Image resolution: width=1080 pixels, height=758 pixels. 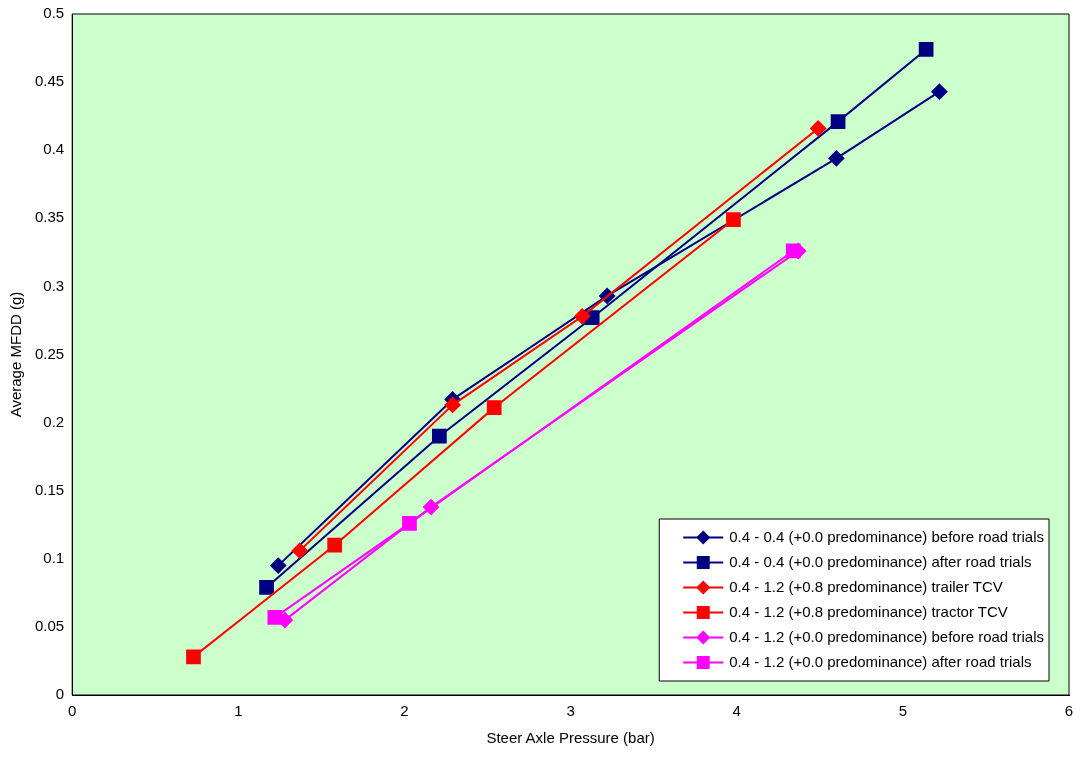 I want to click on x-tick-label: 5, so click(x=903, y=711).